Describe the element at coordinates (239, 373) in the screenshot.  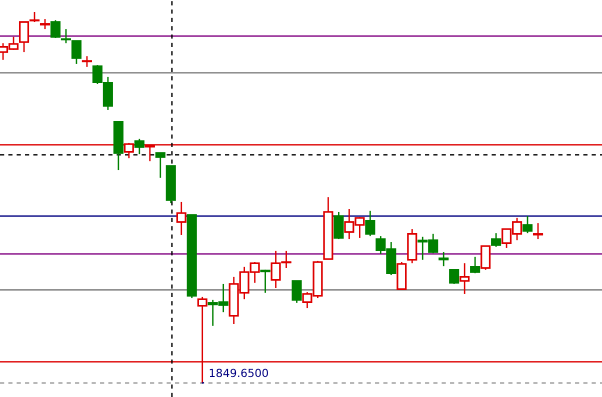
I see `annotation: 1849.6500` at that location.